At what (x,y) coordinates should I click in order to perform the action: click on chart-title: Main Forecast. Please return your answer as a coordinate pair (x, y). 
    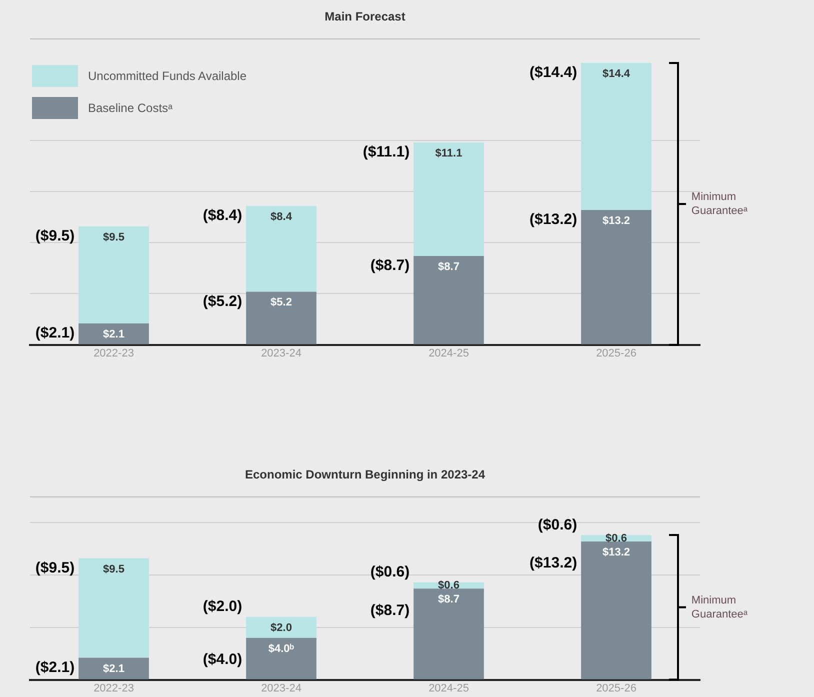
    Looking at the image, I should click on (365, 17).